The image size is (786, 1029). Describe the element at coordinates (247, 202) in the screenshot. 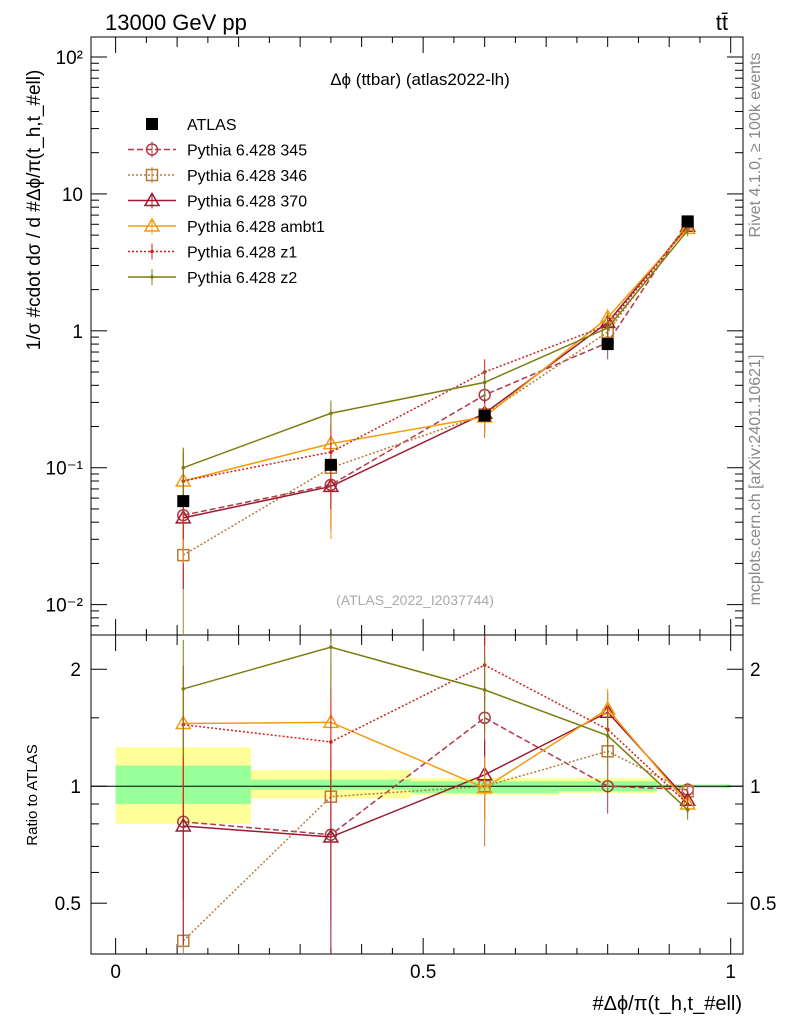

I see `legend-label: Pythia 6.428 370` at that location.